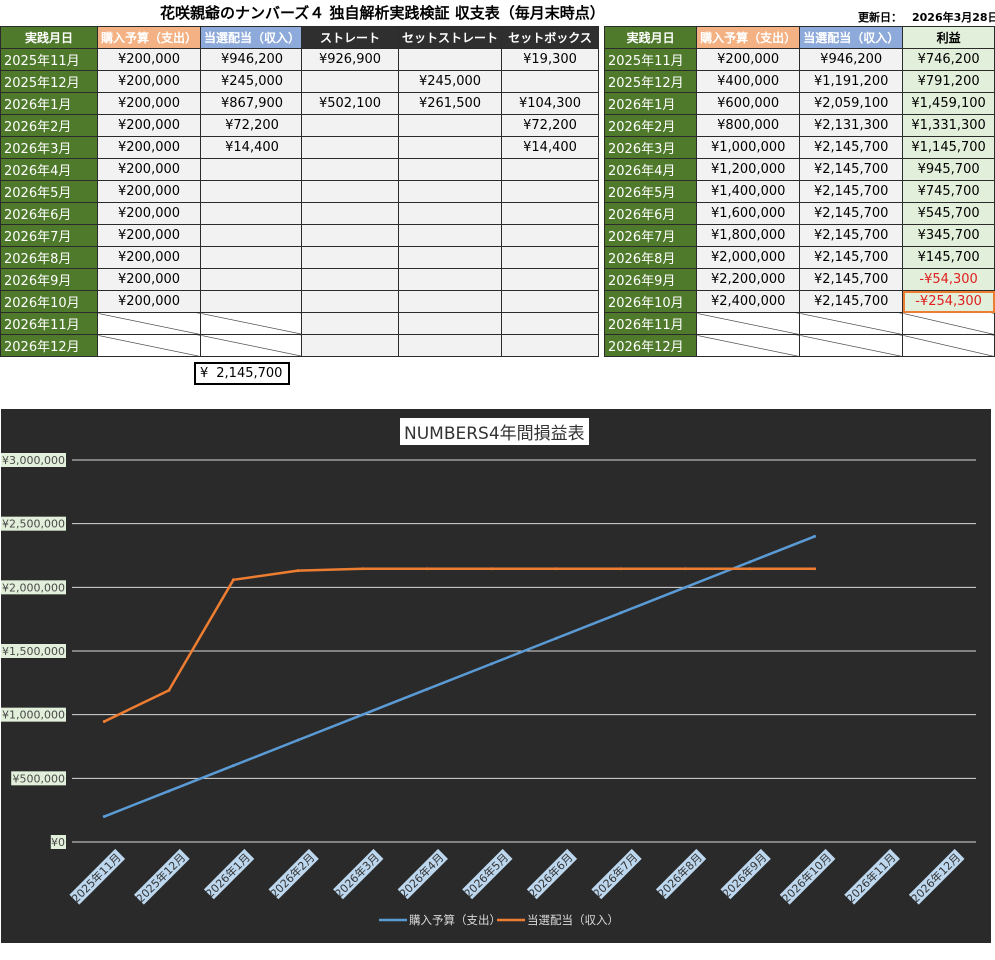  I want to click on income-cell: ¥72,200, so click(252, 125).